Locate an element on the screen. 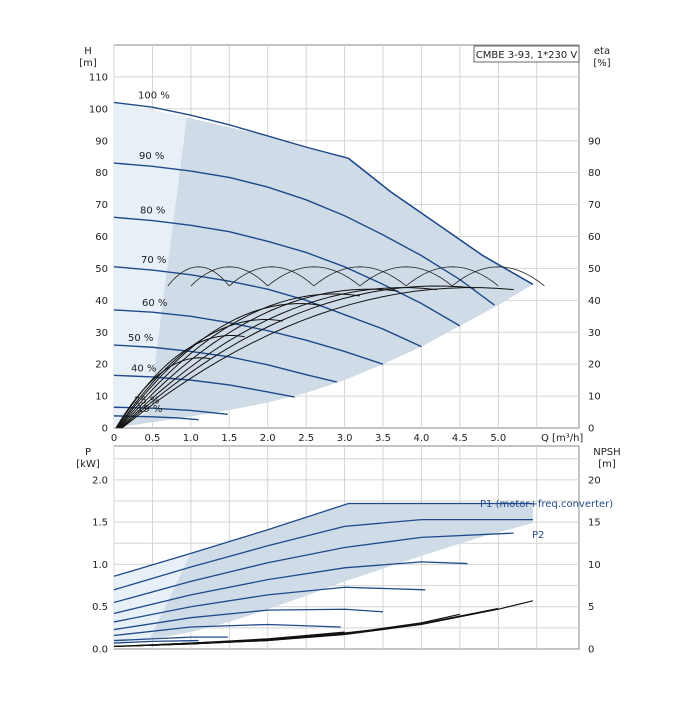 This screenshot has height=705, width=700. power-tick-label: 0.5 is located at coordinates (100, 607).